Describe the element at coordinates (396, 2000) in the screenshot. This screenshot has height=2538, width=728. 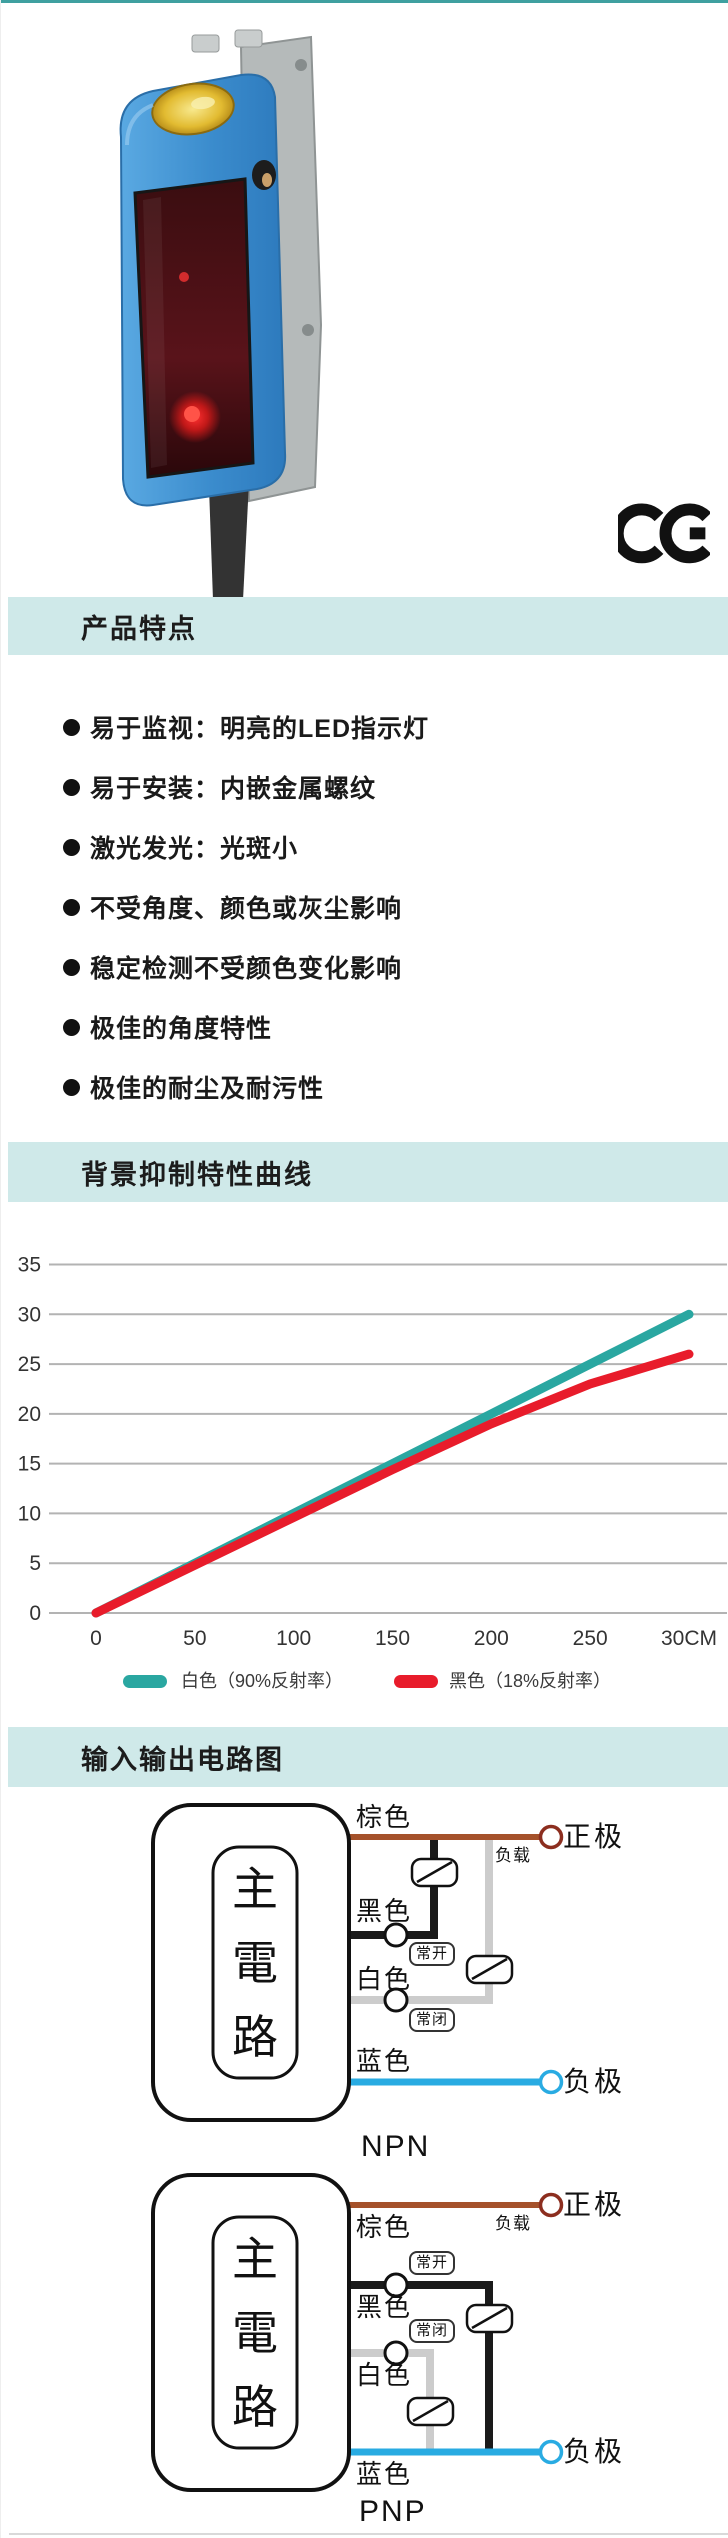
I see `npn-white-contact` at that location.